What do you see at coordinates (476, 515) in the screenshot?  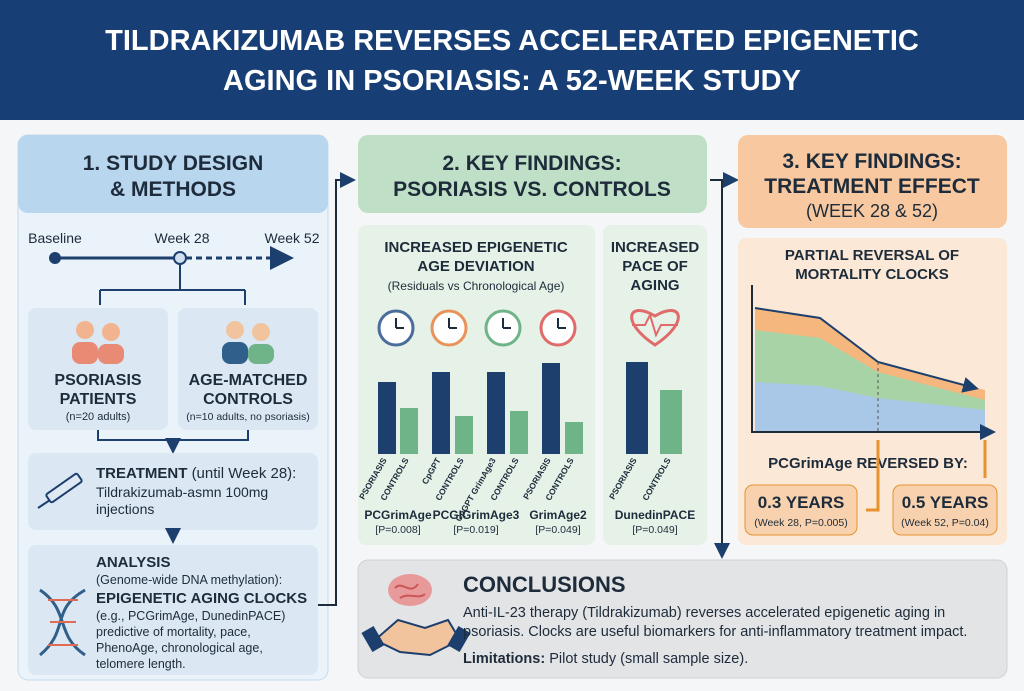 I see `clock-name: PCGIGrimAge3` at bounding box center [476, 515].